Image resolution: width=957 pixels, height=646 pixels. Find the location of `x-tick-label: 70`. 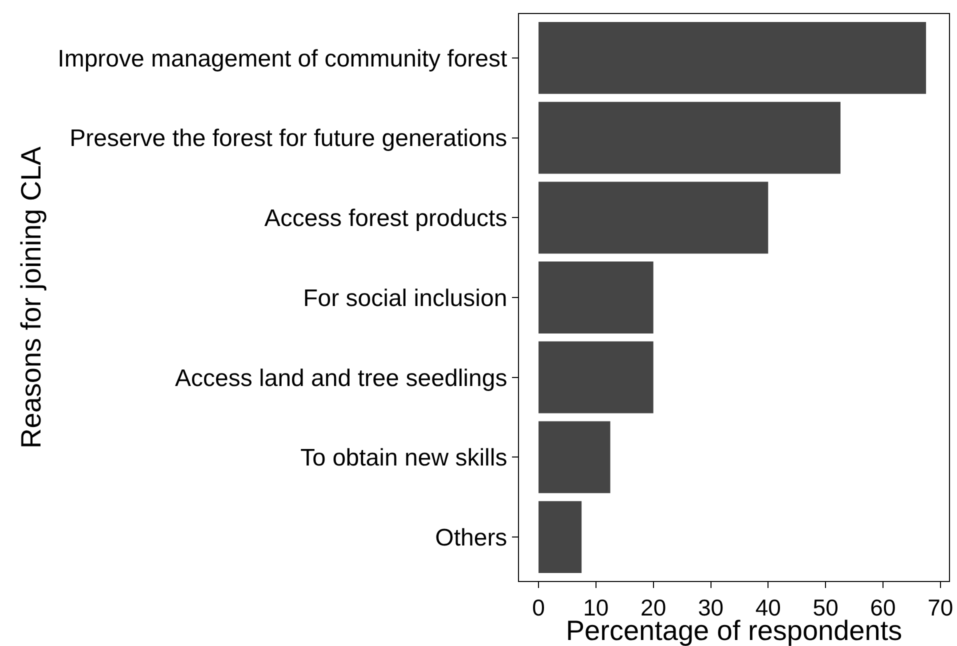

x-tick-label: 70 is located at coordinates (941, 607).